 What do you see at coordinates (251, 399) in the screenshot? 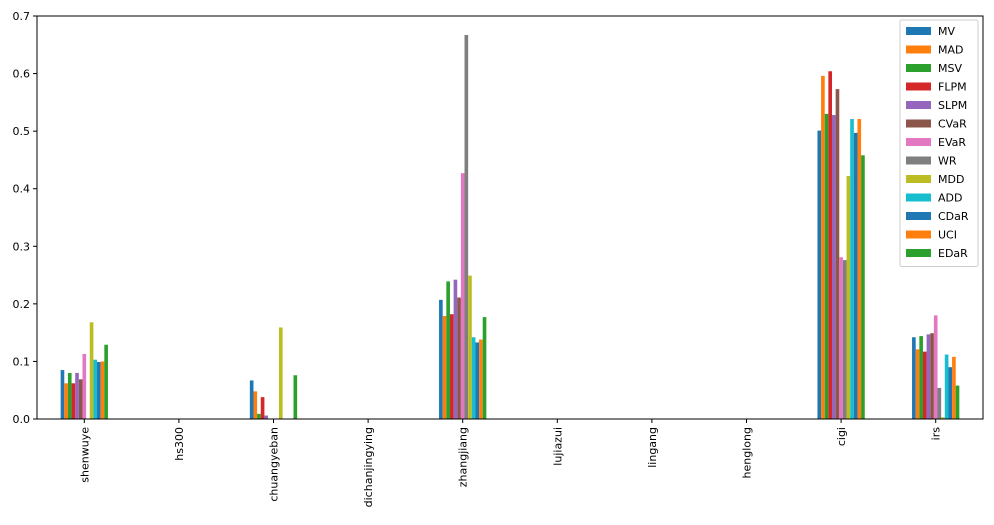
I see `bar-mv-chuangyeban` at bounding box center [251, 399].